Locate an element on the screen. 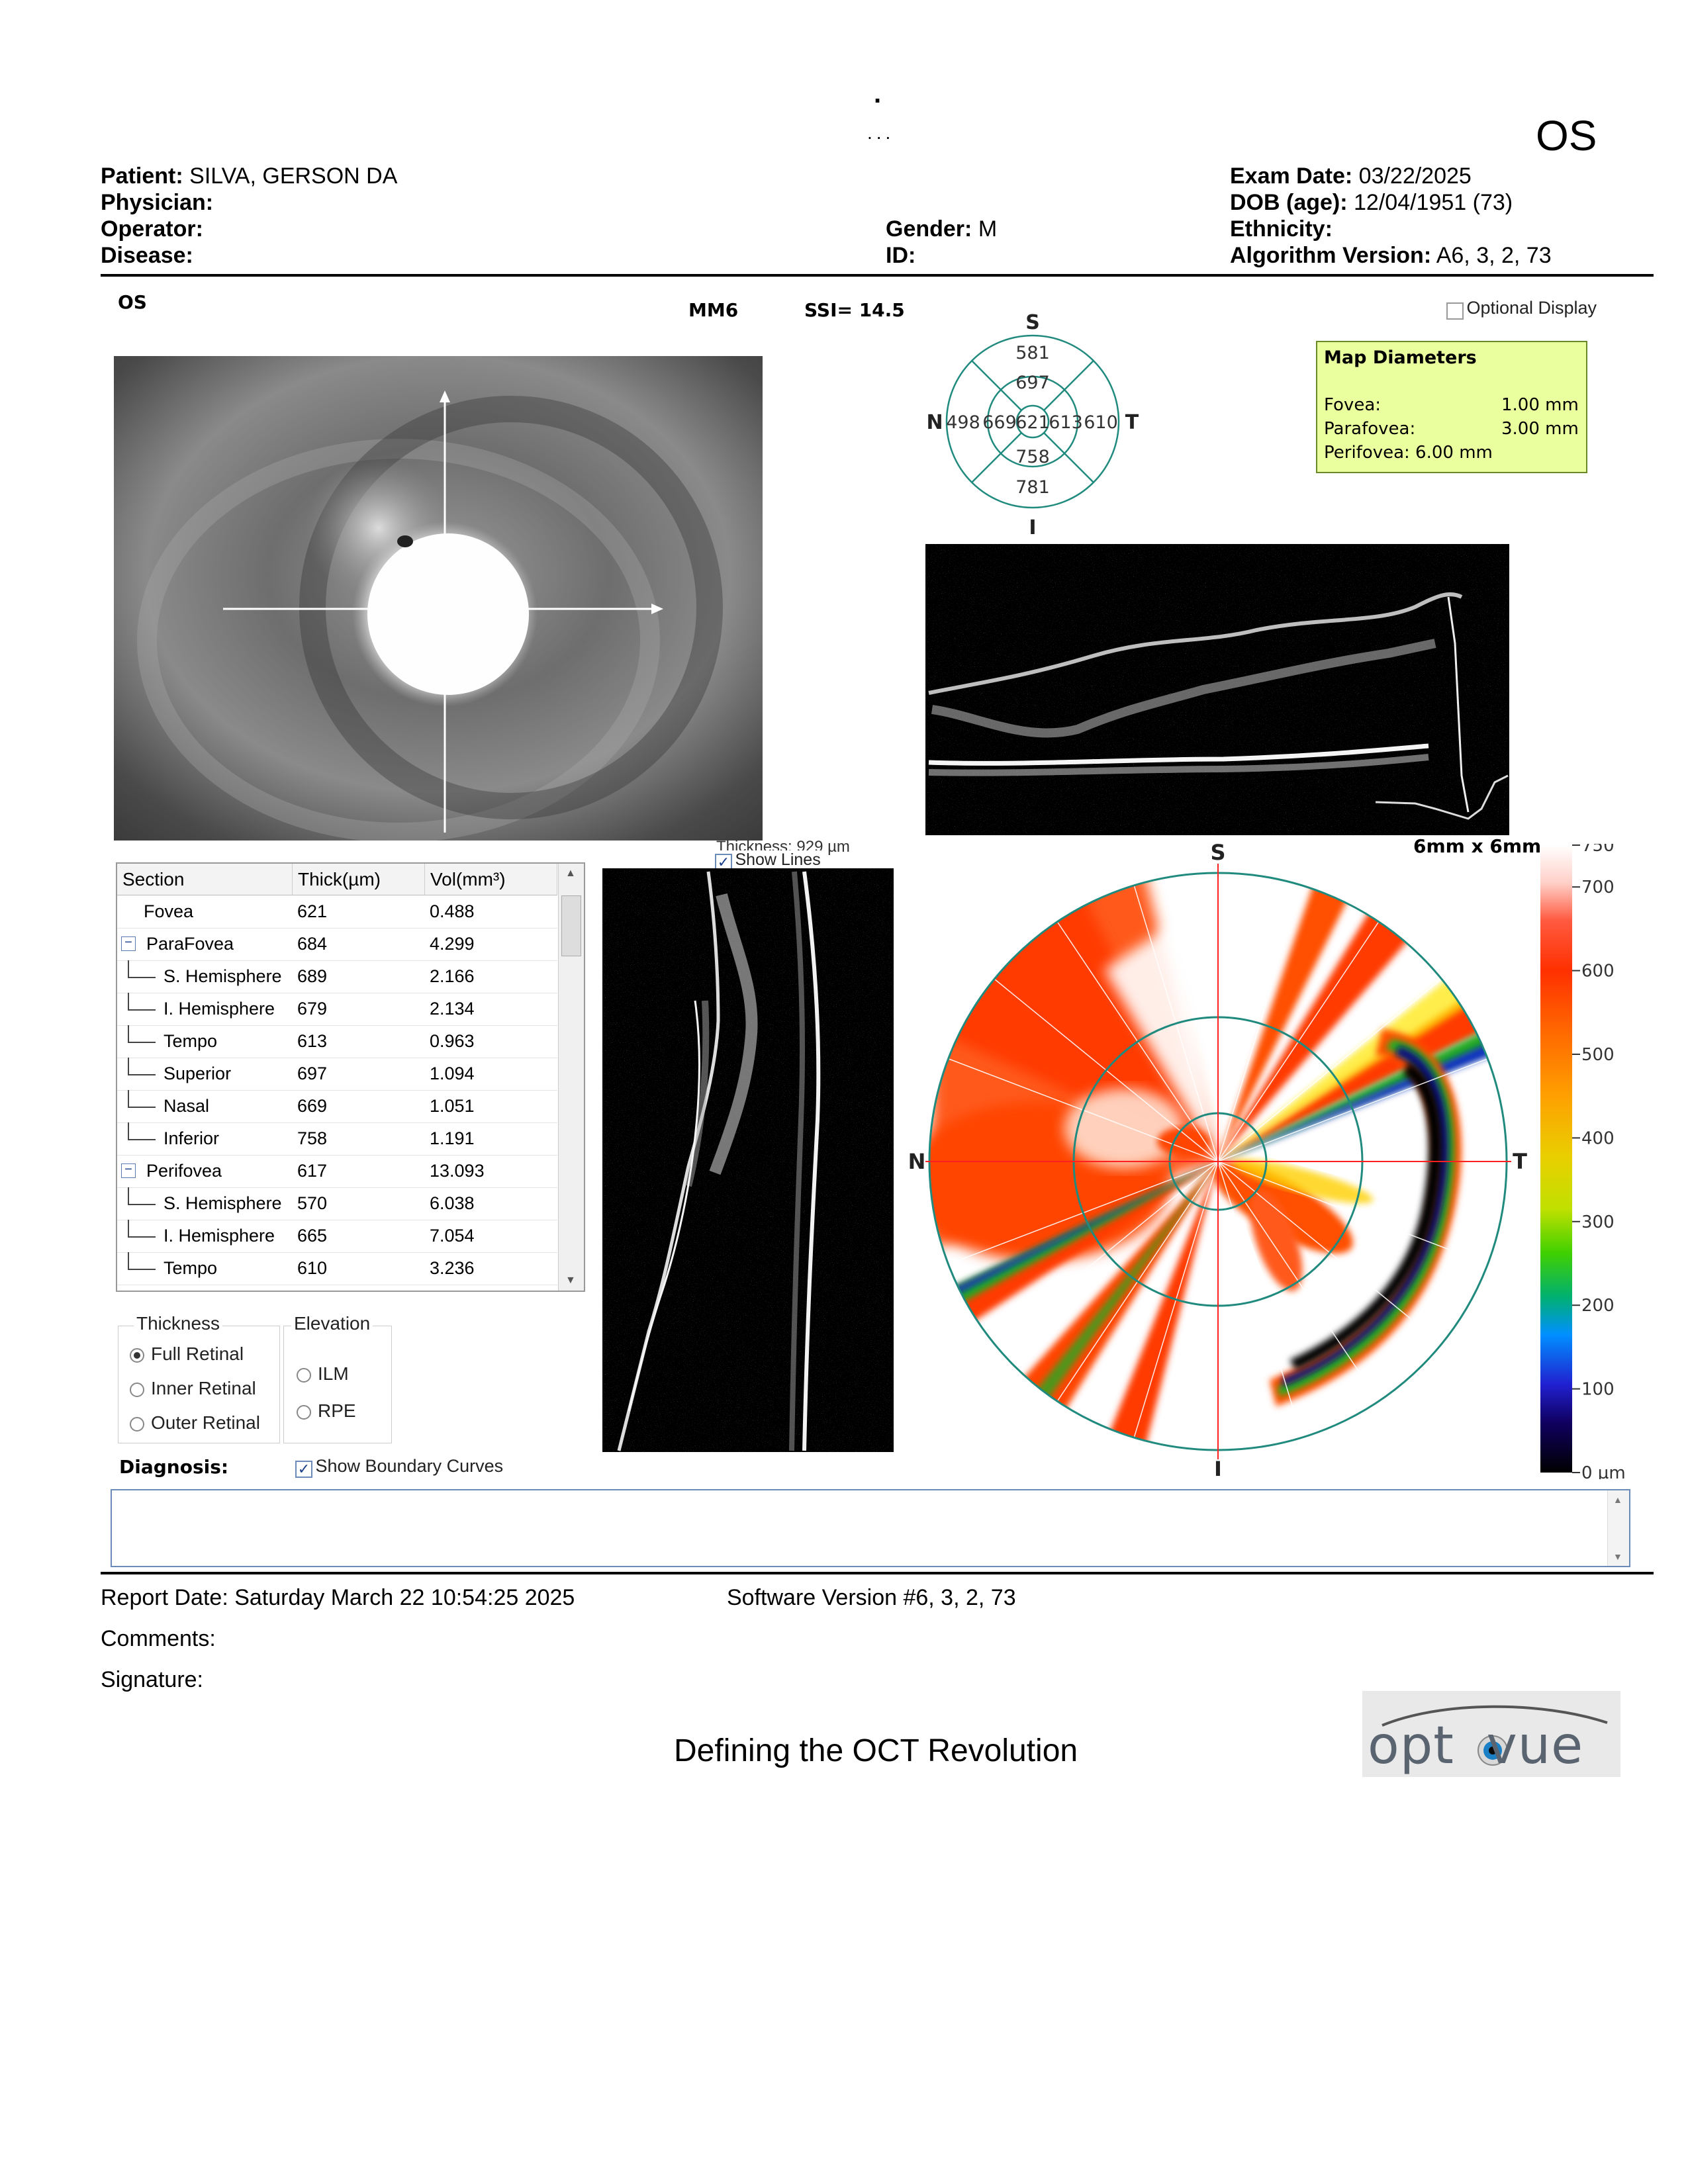 The image size is (1688, 2184). volume-cell: 0.963 is located at coordinates (452, 1041).